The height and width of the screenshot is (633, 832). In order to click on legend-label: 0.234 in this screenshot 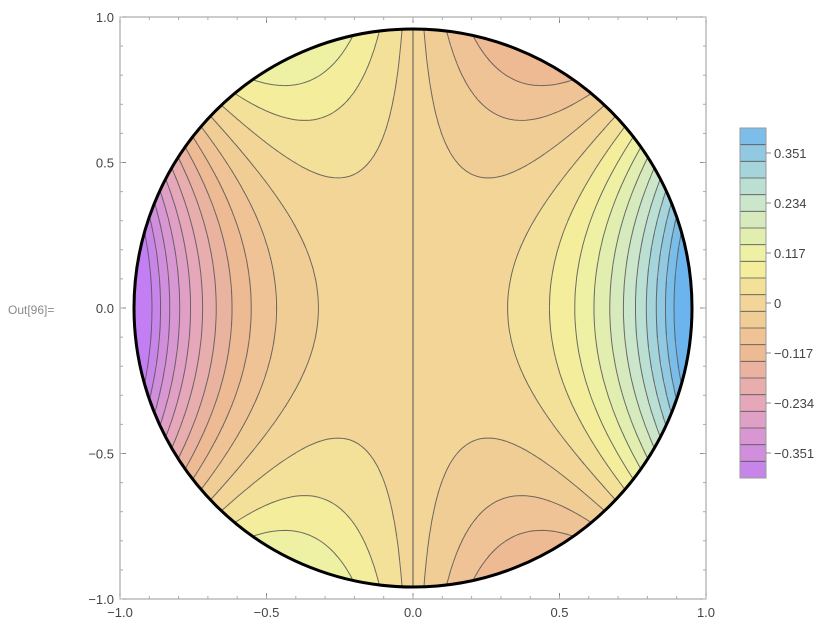, I will do `click(790, 203)`.